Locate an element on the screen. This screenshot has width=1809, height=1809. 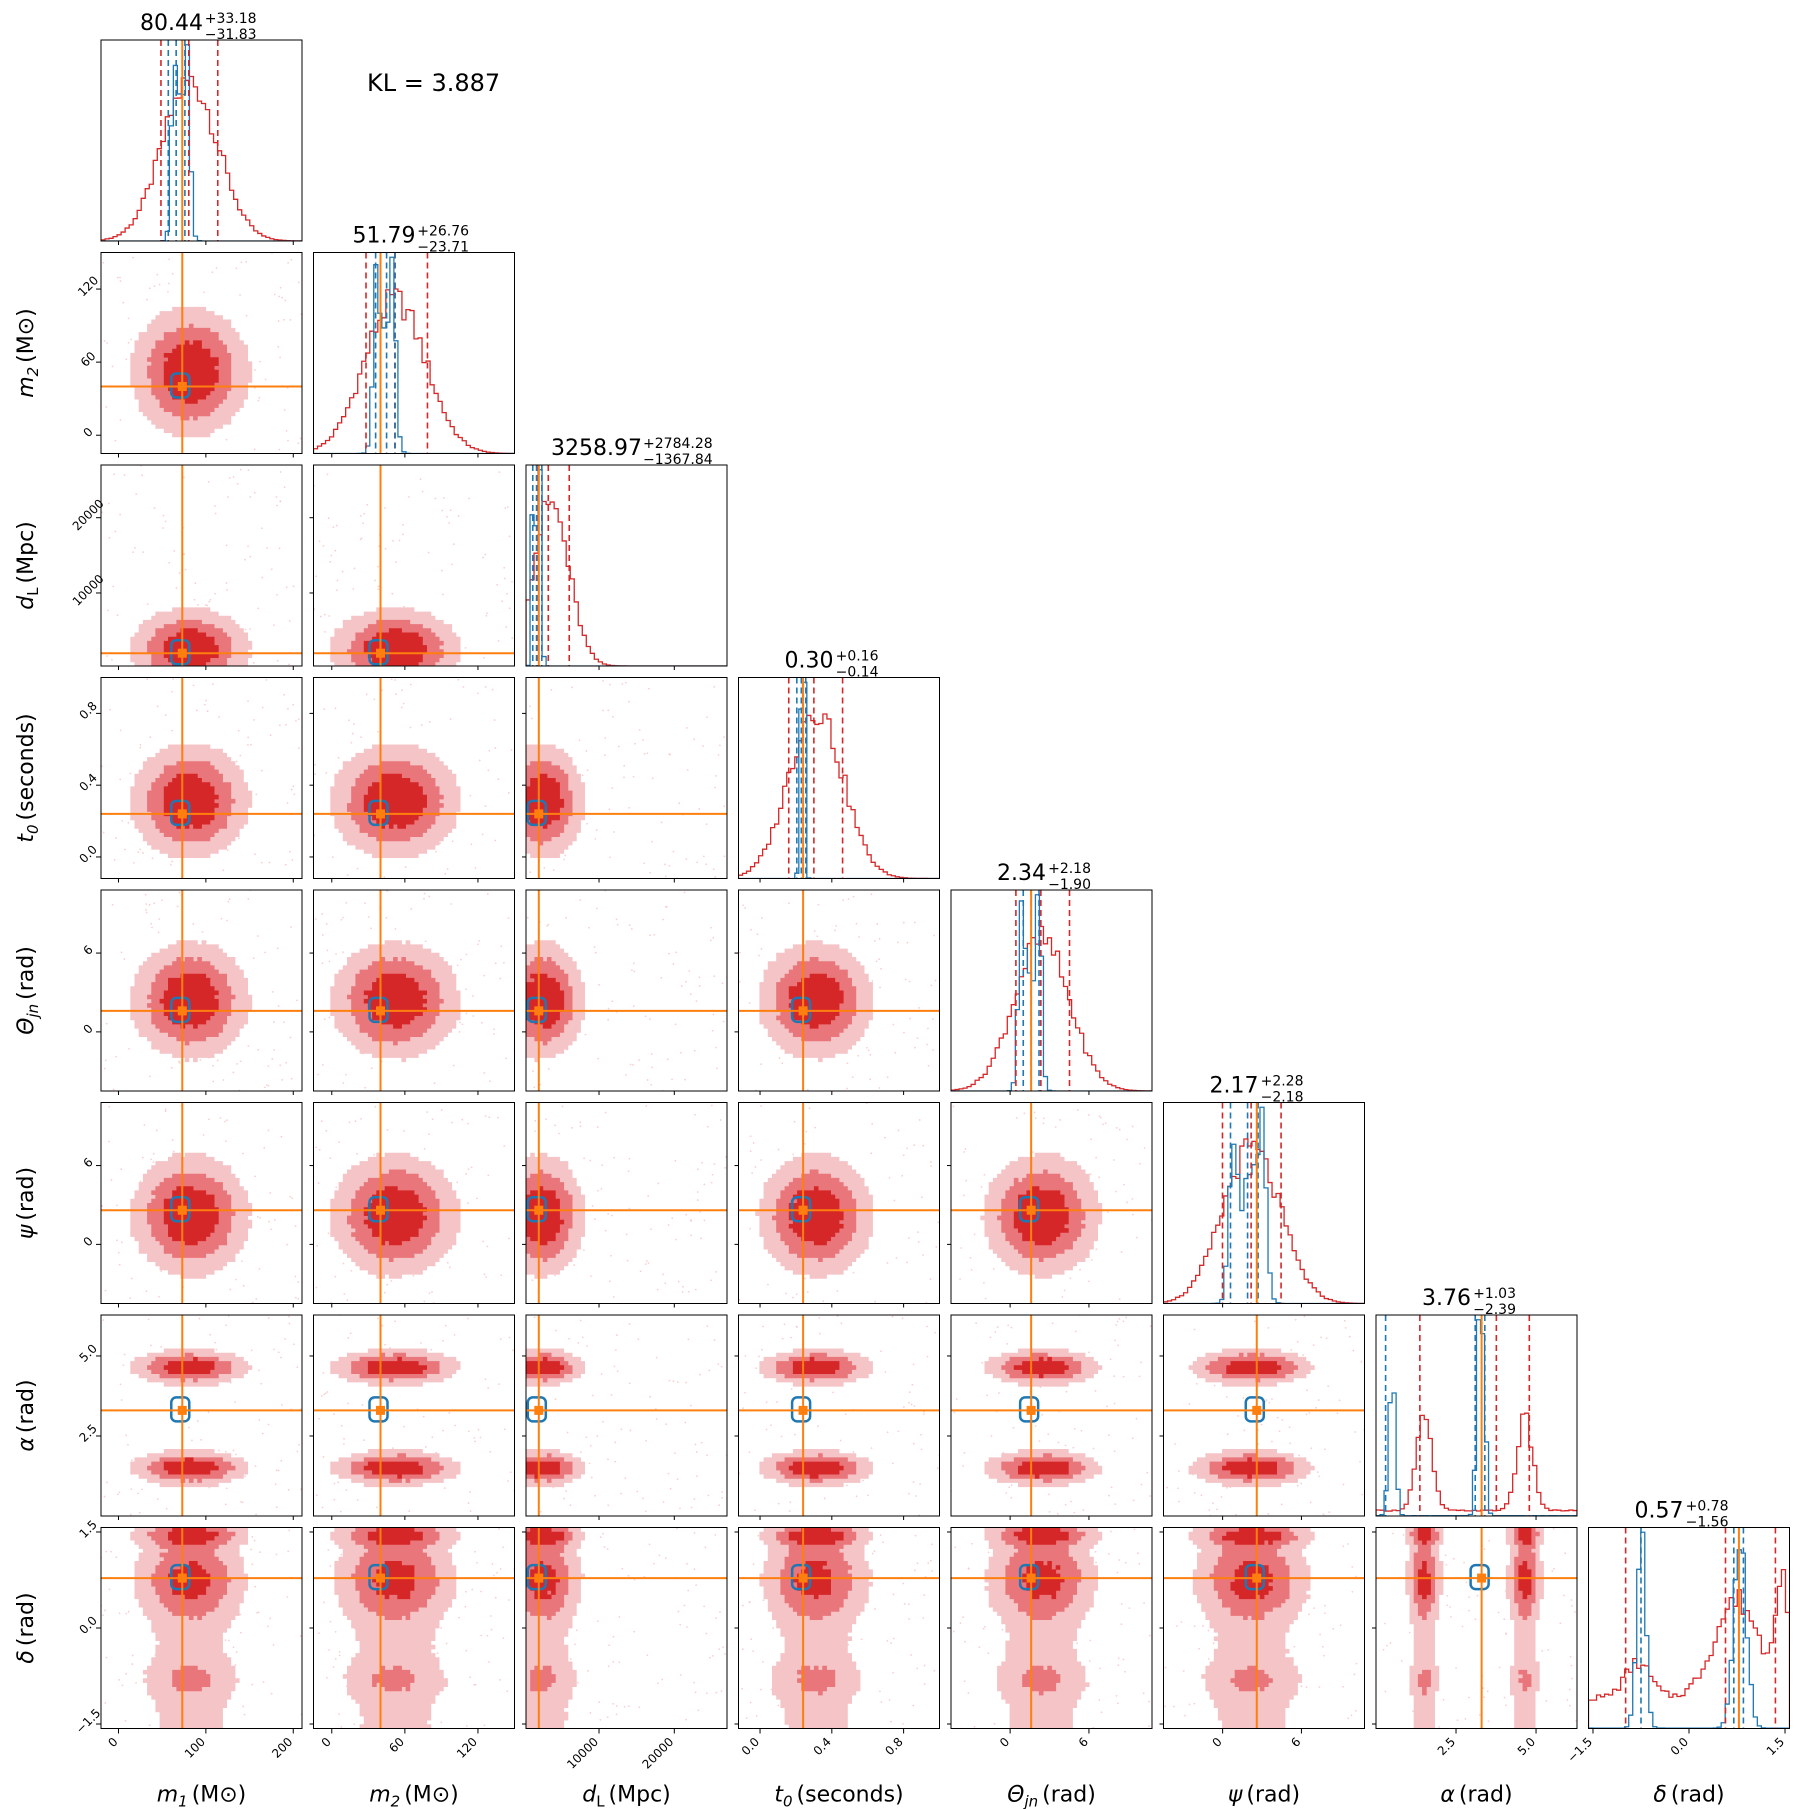
x-tick-label-delta-1: 0.0 is located at coordinates (1679, 1746).